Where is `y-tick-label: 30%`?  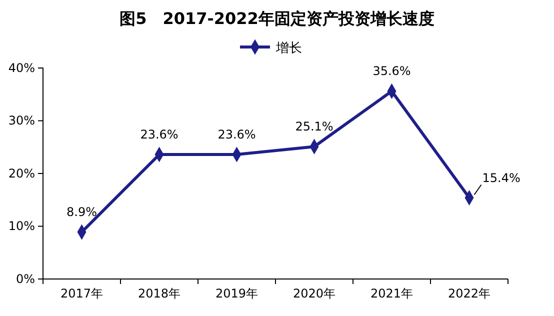 y-tick-label: 30% is located at coordinates (21, 121).